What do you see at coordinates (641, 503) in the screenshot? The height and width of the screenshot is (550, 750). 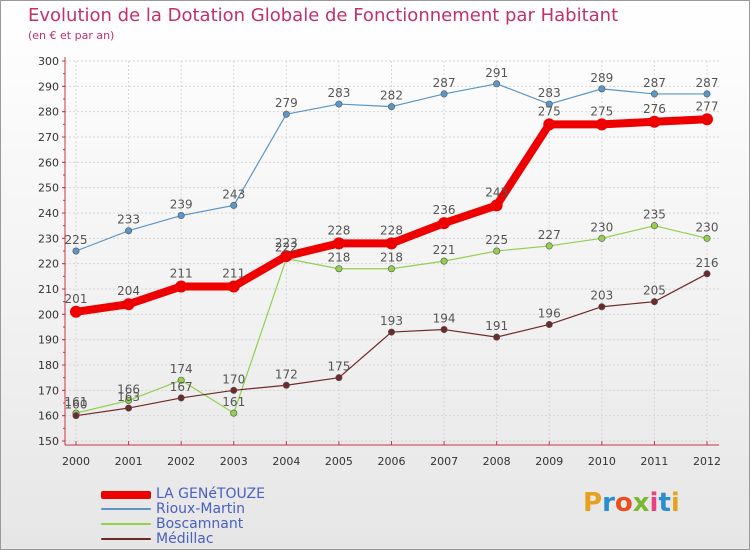 I see `logo-letter: x` at bounding box center [641, 503].